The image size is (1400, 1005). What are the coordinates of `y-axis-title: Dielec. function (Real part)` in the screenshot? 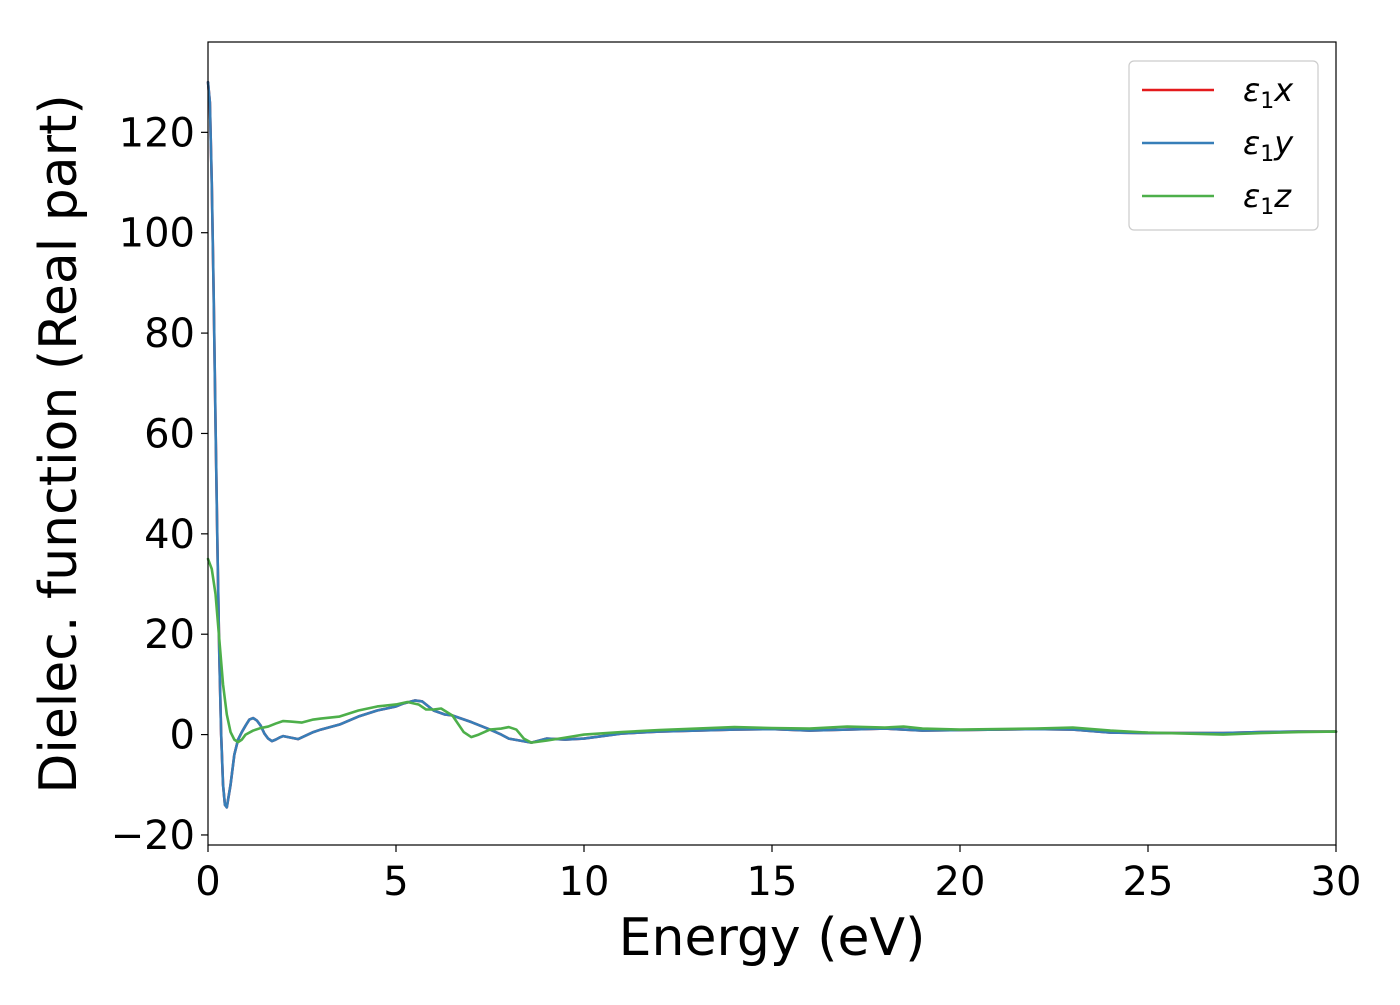 It's located at (59, 443).